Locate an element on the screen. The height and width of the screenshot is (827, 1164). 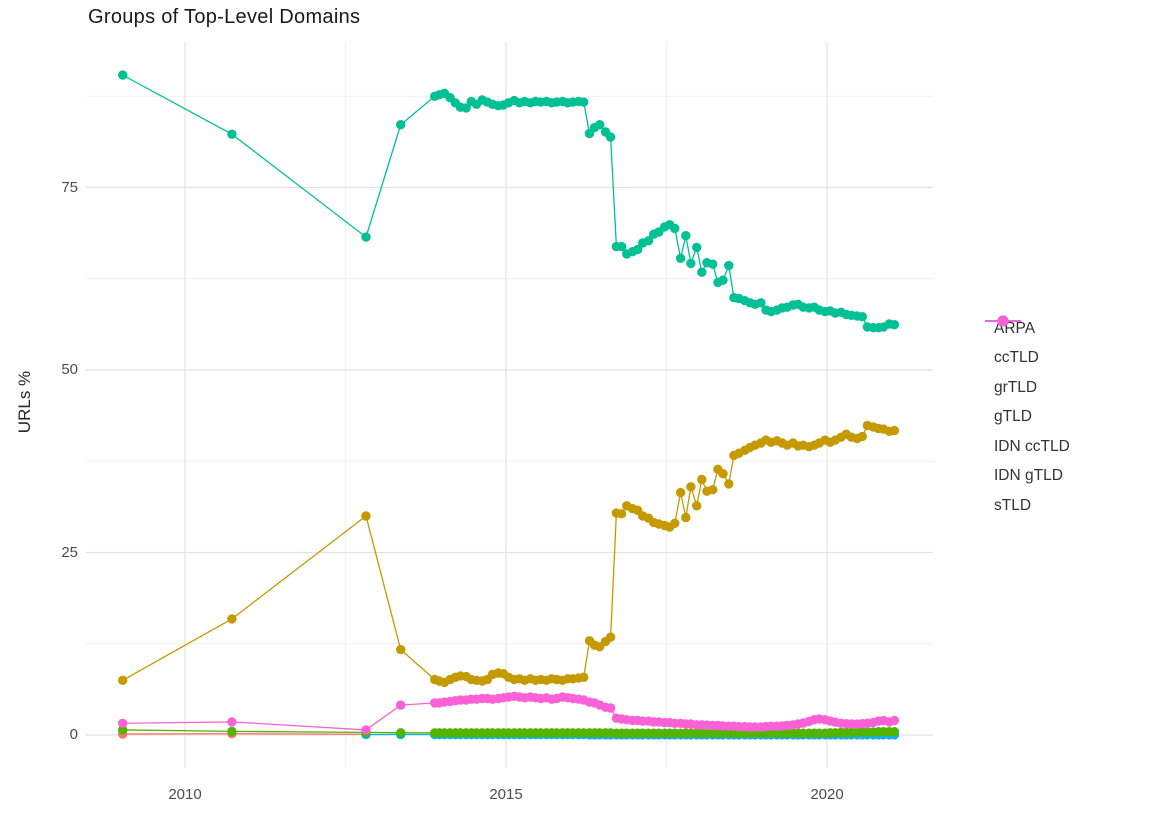
y-axis-title: URLs % is located at coordinates (24, 402).